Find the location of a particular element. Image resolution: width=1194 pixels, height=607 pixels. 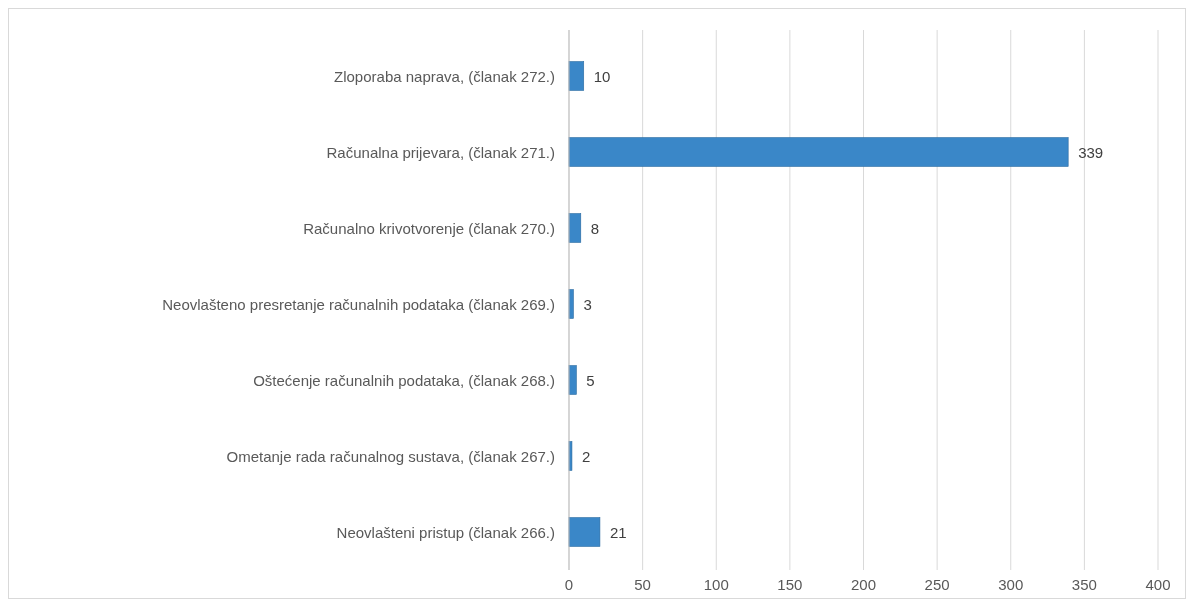

y-tick-label: Neovlašteno presretanje računalnih podataka (članak 269.) is located at coordinates (358, 304).